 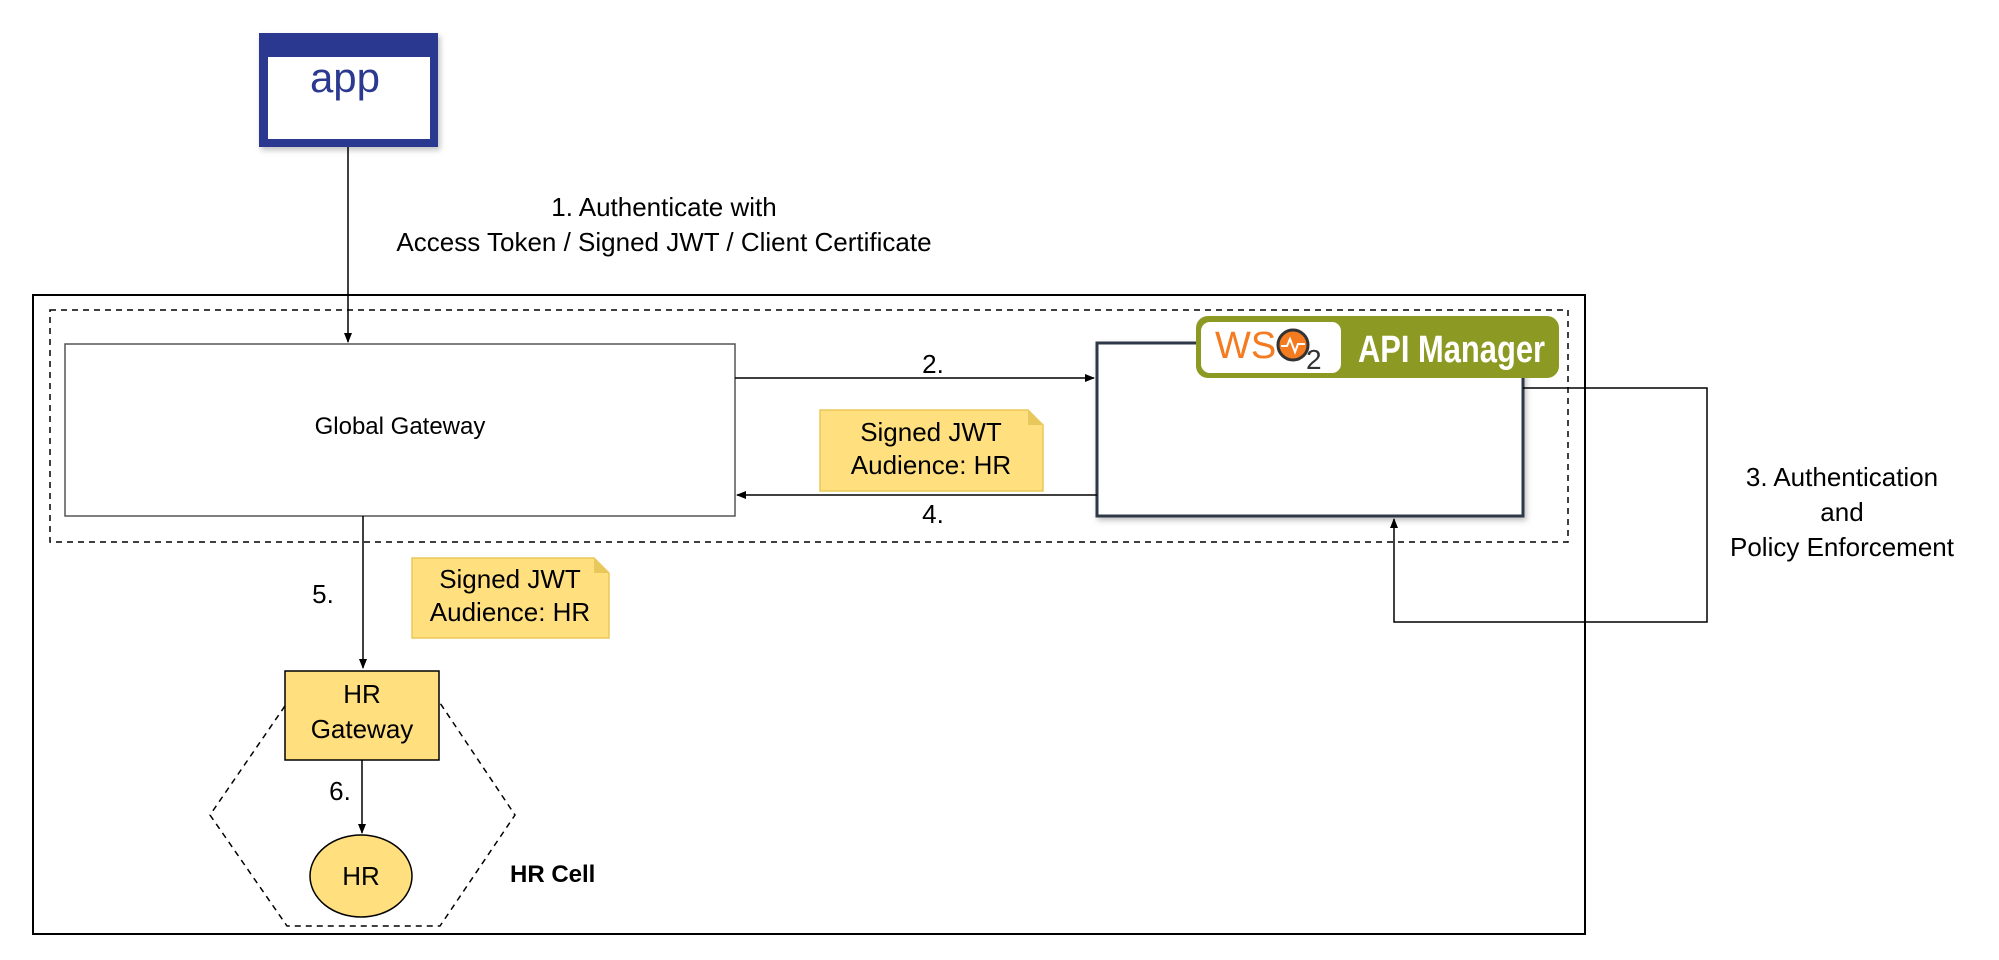 What do you see at coordinates (345, 77) in the screenshot?
I see `app-label: app` at bounding box center [345, 77].